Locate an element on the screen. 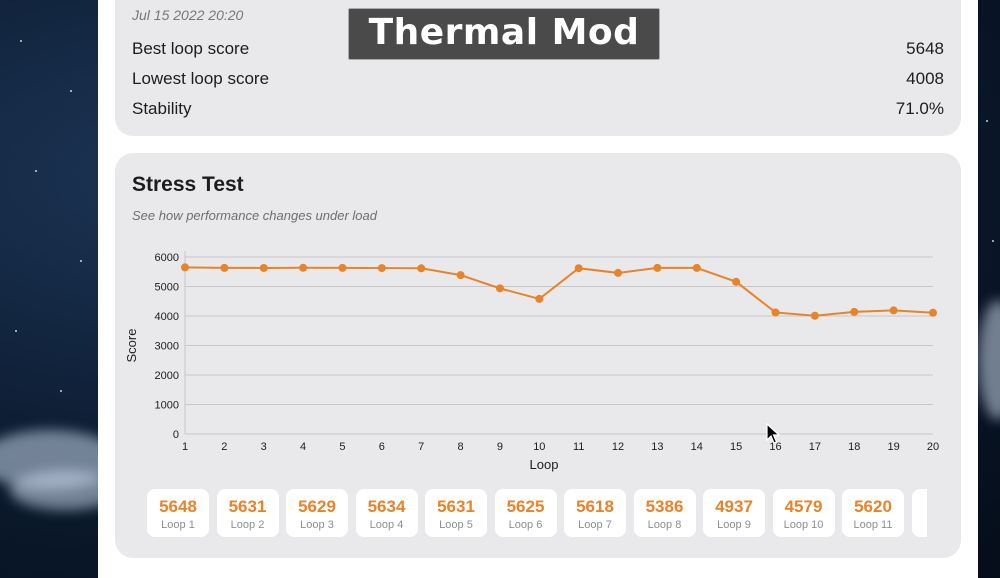 The width and height of the screenshot is (1000, 578). y-tick-label: 4000 is located at coordinates (167, 317).